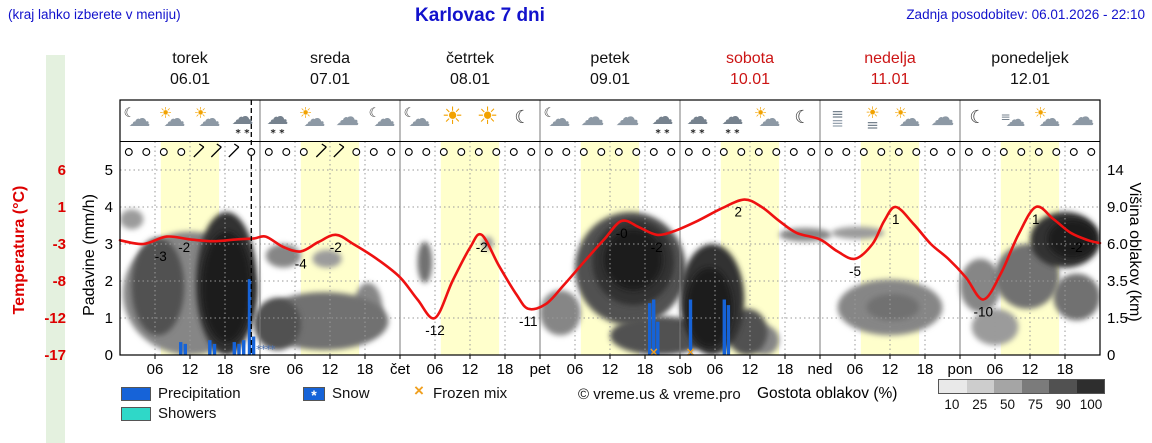 The image size is (1152, 443). What do you see at coordinates (739, 212) in the screenshot?
I see `svg-text: 2` at bounding box center [739, 212].